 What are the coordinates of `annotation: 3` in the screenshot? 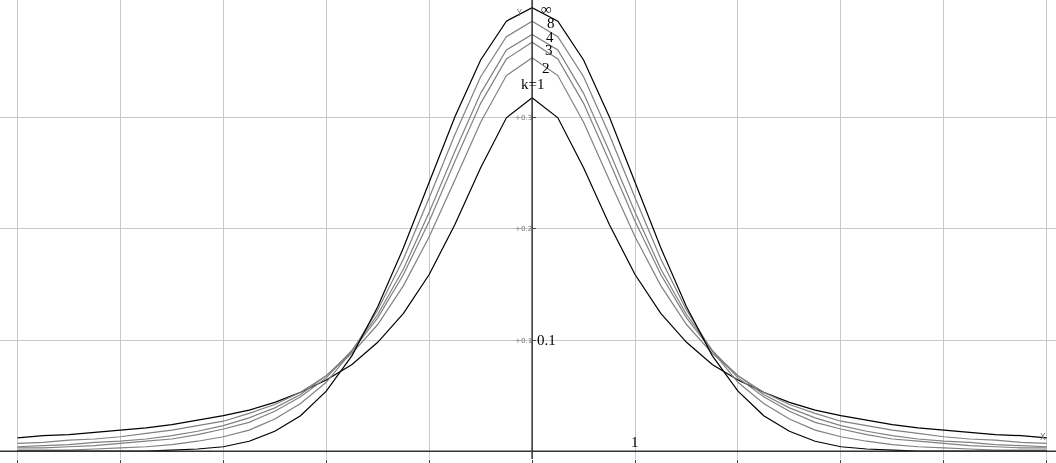 It's located at (549, 50).